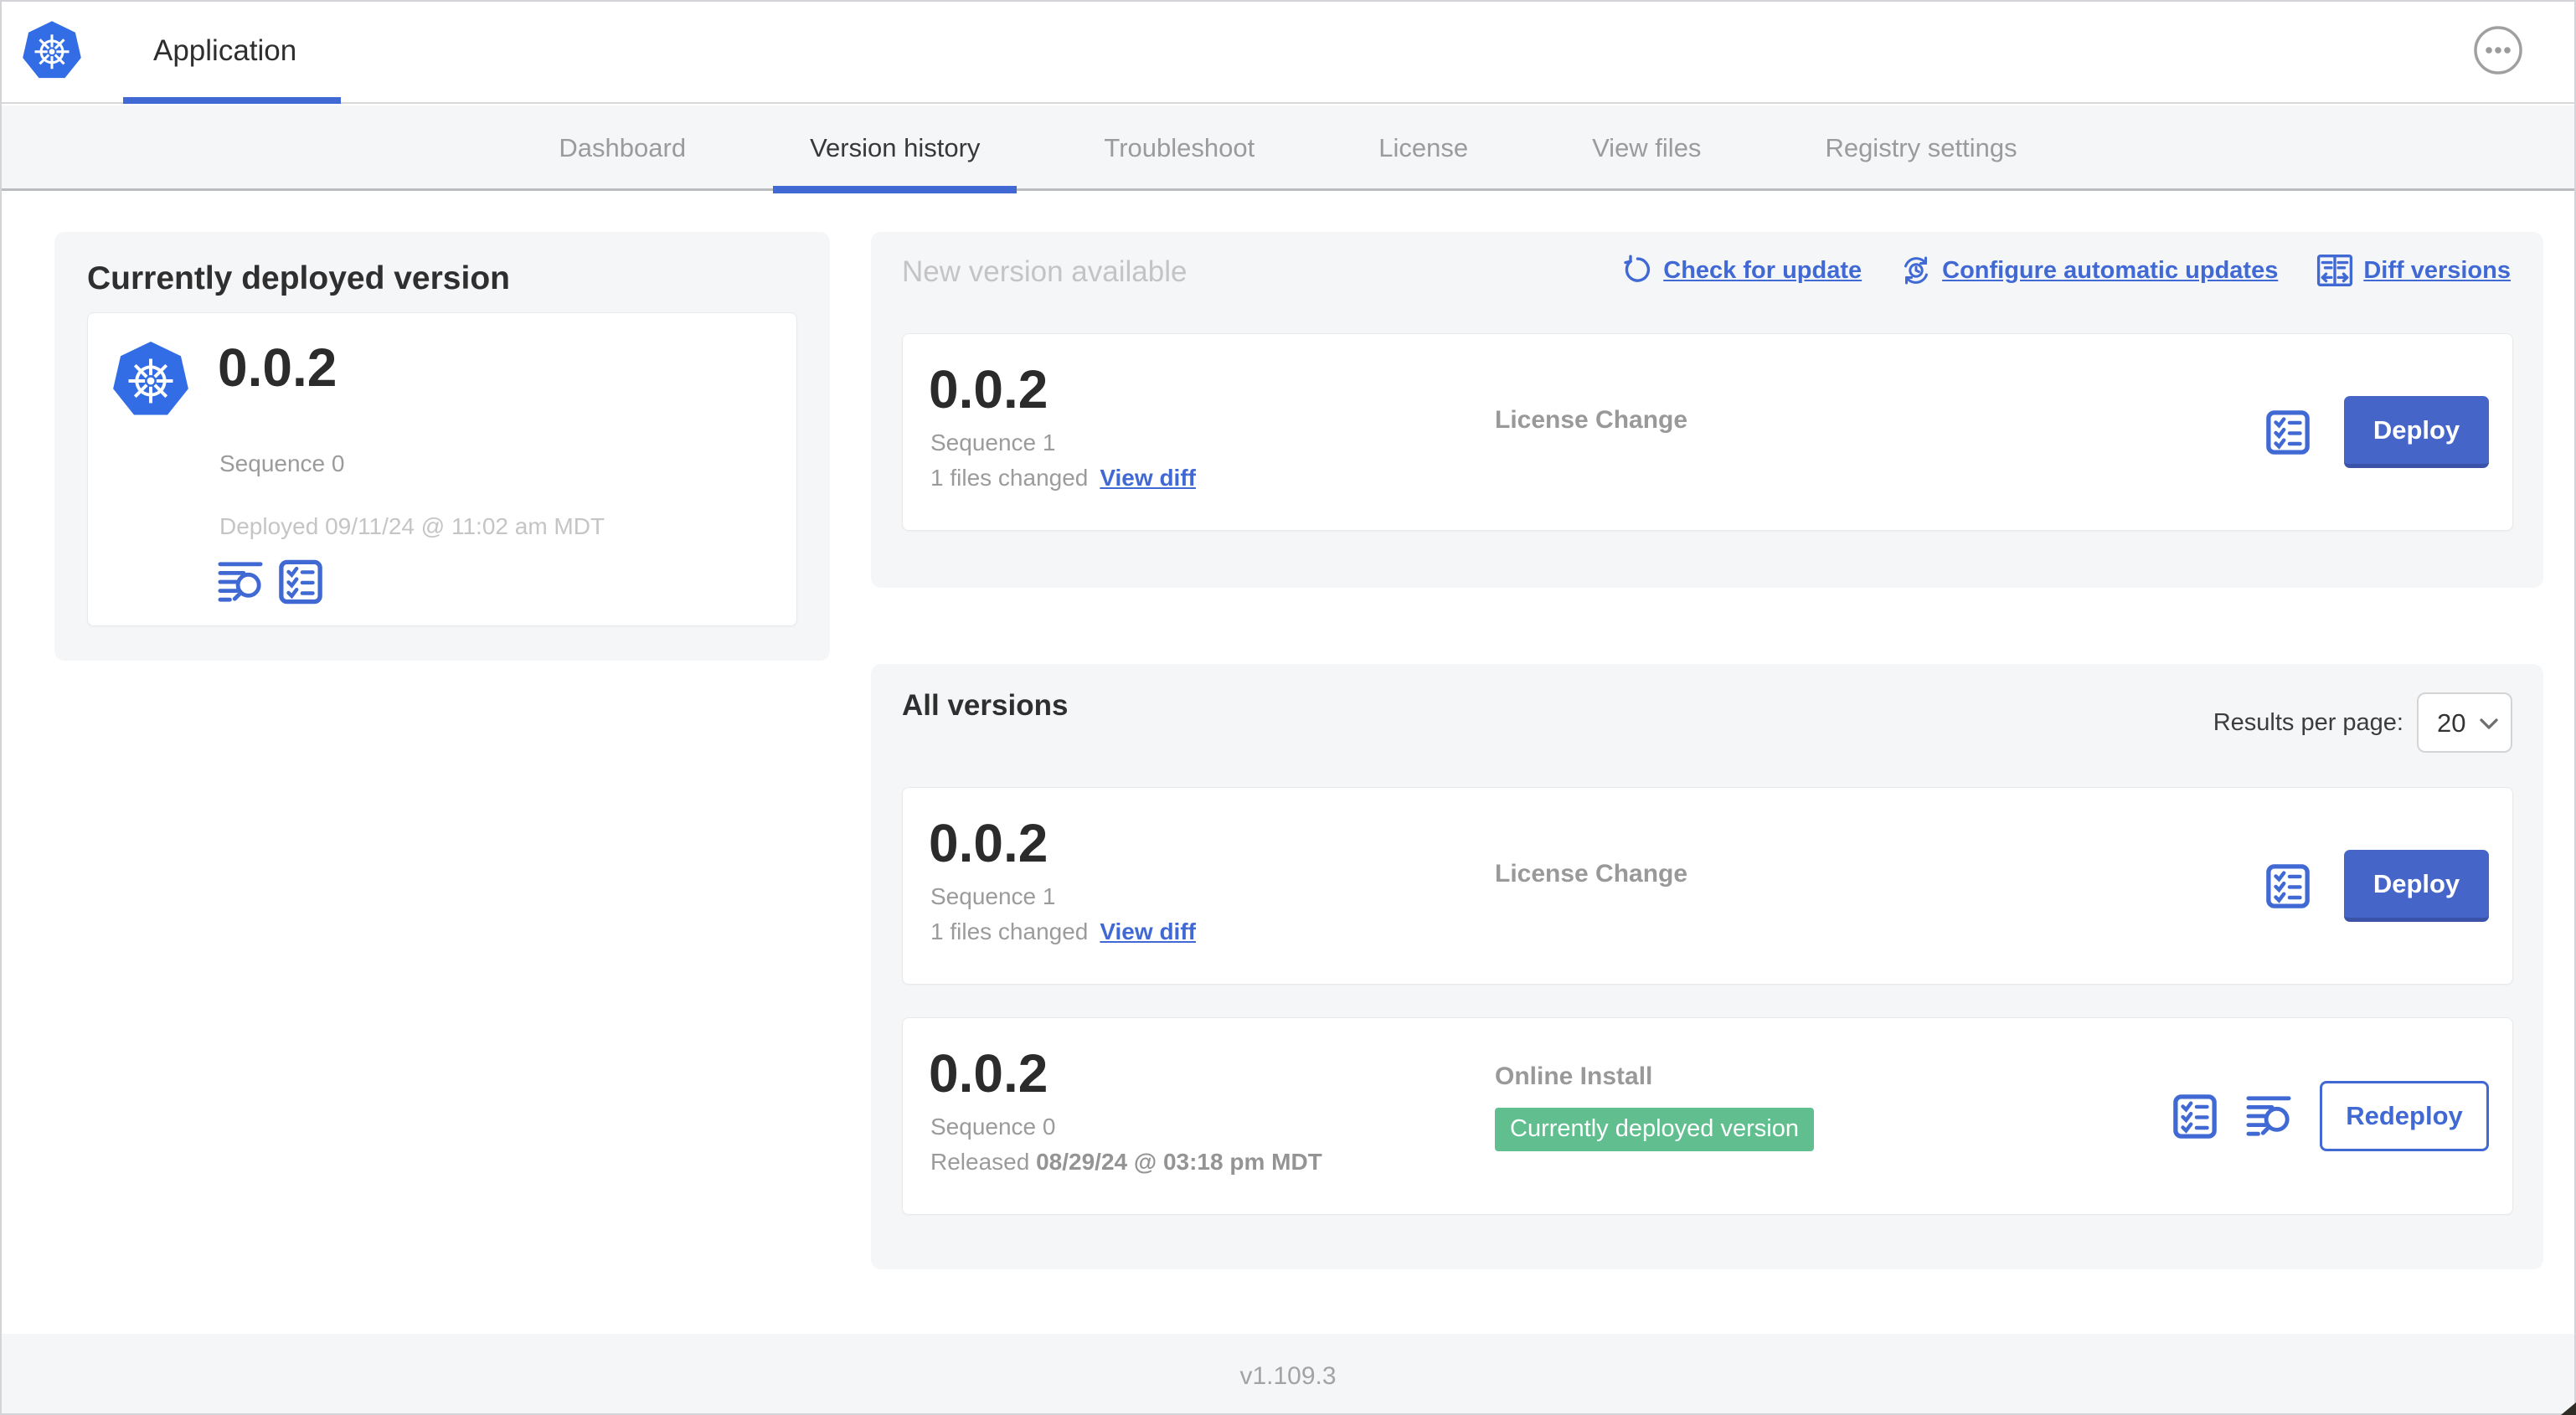  Describe the element at coordinates (412, 526) in the screenshot. I see `current-version-deployed-timestamp: Deployed 09/11/24 @ 11:02 am MDT` at that location.